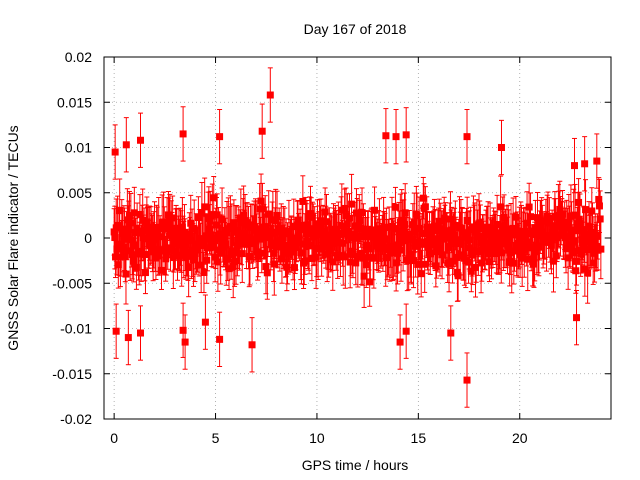  I want to click on y-tick-label: 0.01, so click(78, 148).